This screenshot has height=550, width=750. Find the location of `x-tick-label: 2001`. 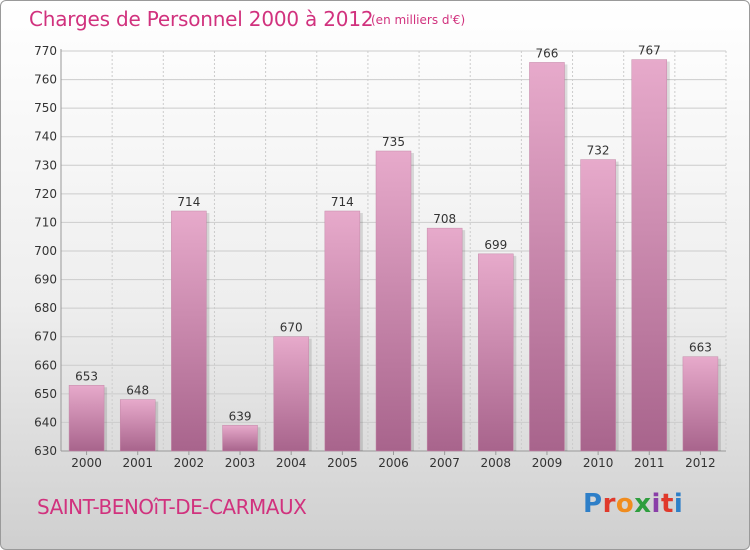

x-tick-label: 2001 is located at coordinates (137, 463).